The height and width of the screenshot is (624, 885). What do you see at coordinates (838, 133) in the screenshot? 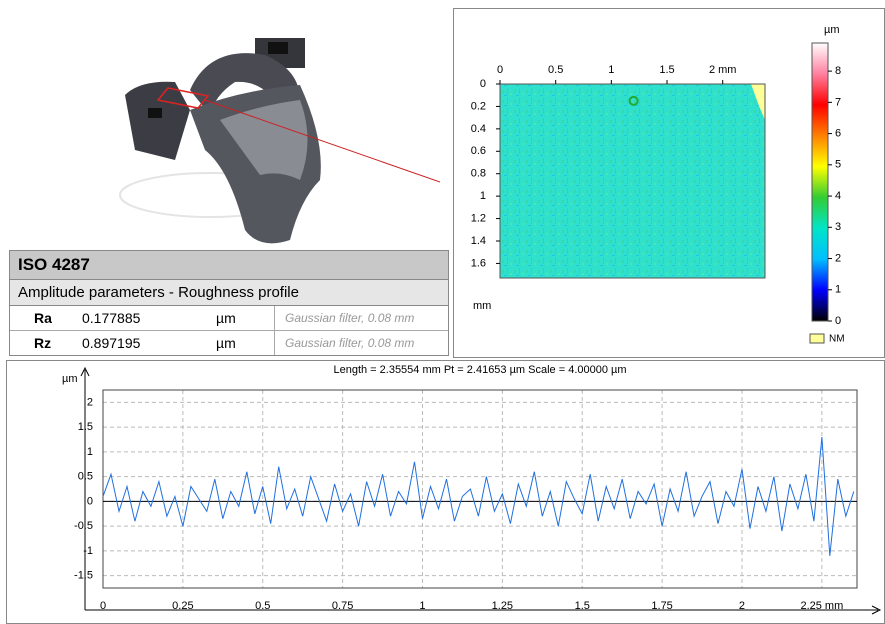
I see `colorbar-tick-label: 6` at bounding box center [838, 133].